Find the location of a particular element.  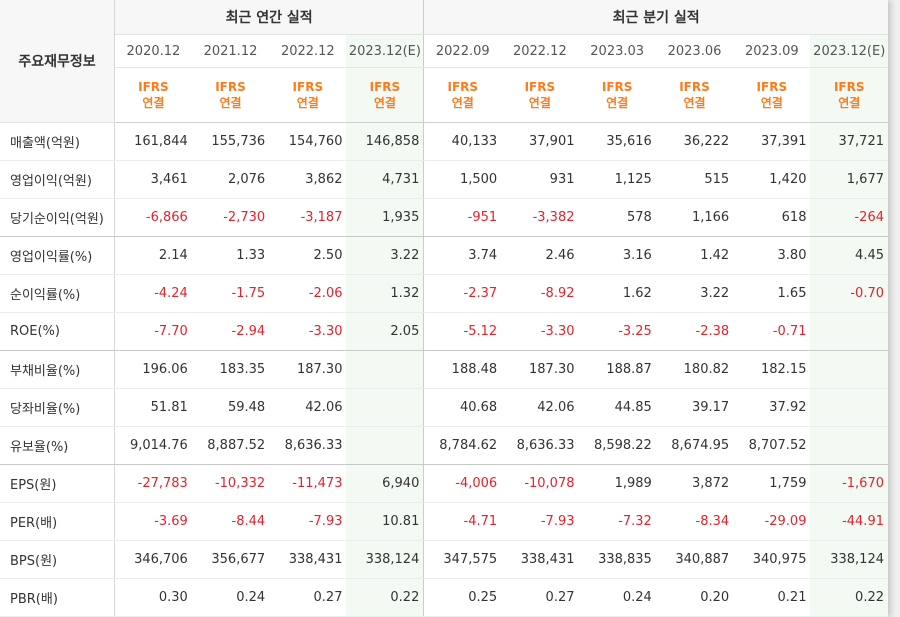

metric-value: 1.62 is located at coordinates (617, 293).